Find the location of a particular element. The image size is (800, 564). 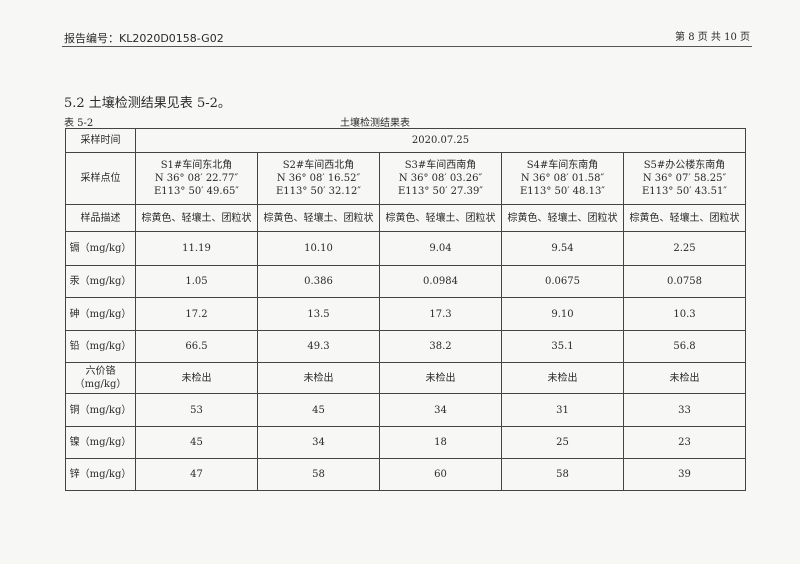

location-name: S2#车间西北角 is located at coordinates (318, 165).